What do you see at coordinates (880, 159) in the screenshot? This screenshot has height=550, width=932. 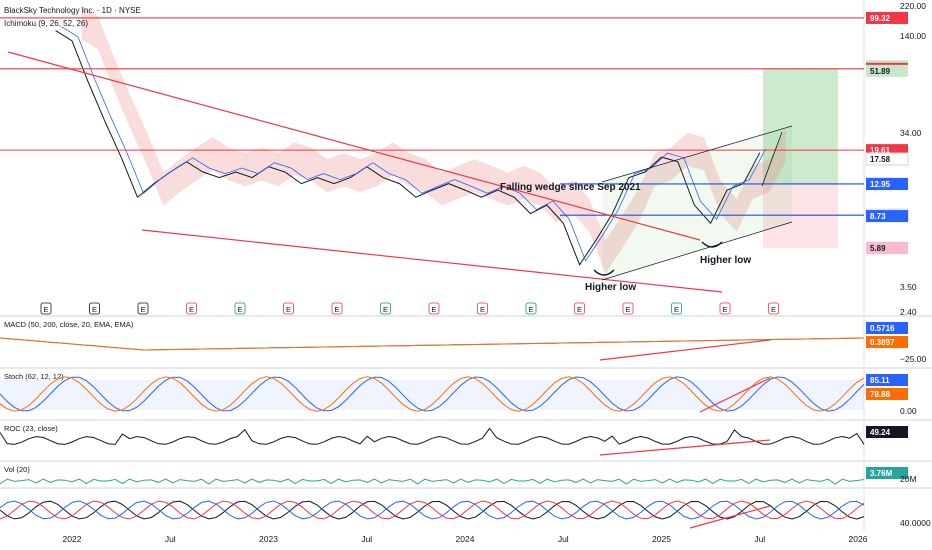 I see `price-badge-label: 17.58` at bounding box center [880, 159].